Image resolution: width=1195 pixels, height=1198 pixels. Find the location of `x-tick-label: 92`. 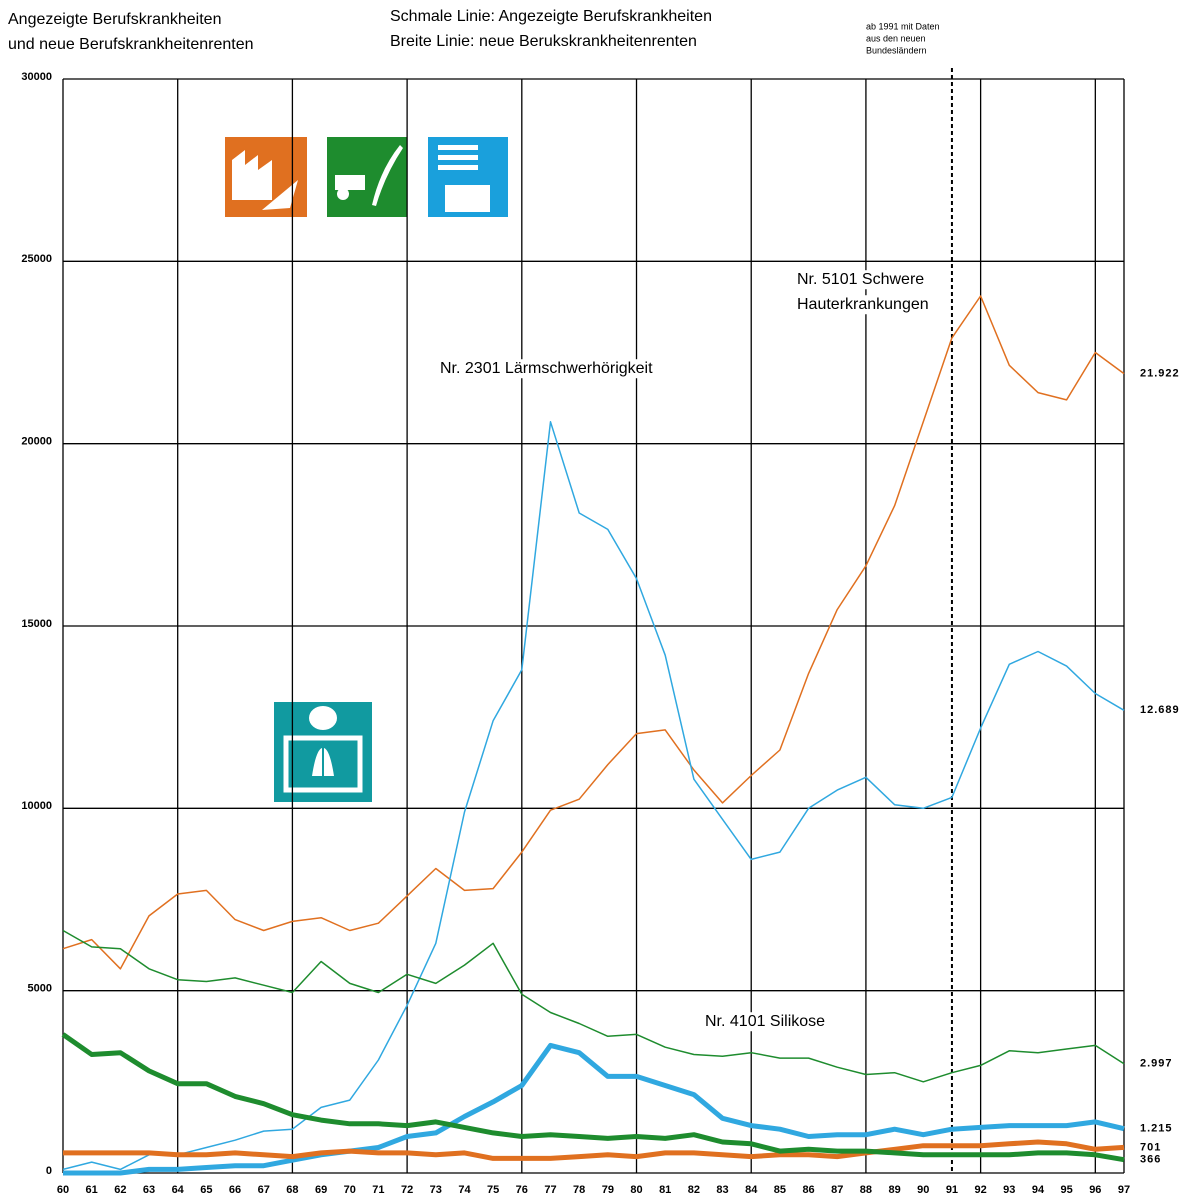

x-tick-label: 92 is located at coordinates (980, 1190).